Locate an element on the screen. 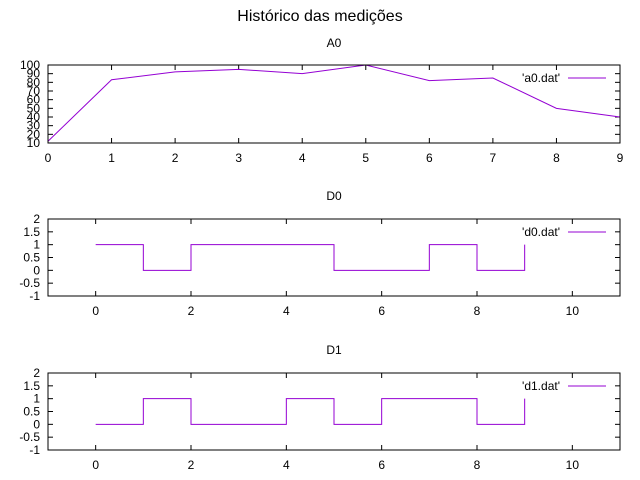 This screenshot has height=480, width=640. y-tick-label: 90 is located at coordinates (34, 74).